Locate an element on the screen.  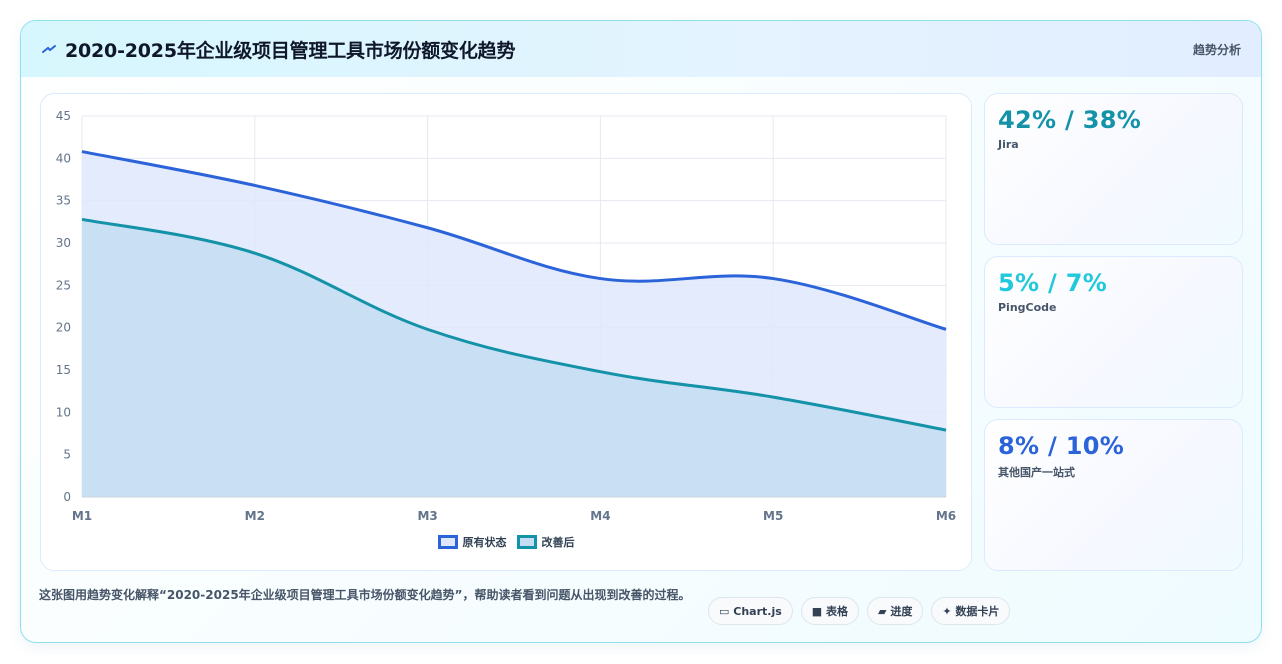
y-tick-label: 5 is located at coordinates (67, 455).